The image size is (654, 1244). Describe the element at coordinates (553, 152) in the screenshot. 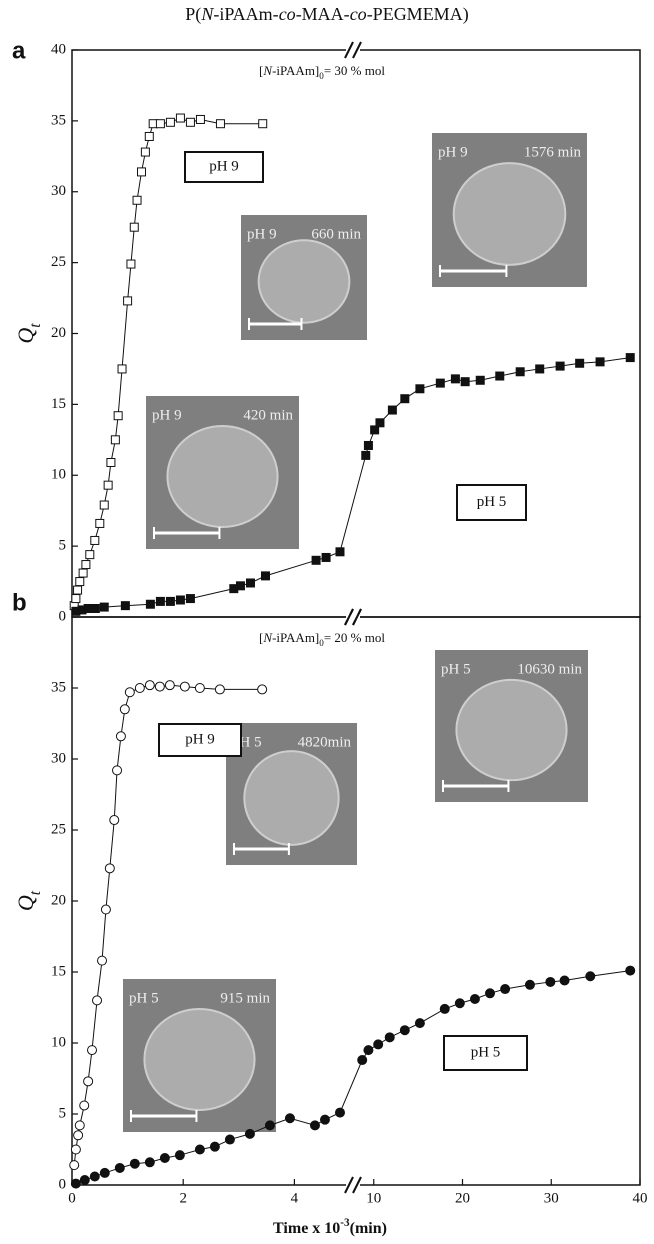

I see `inset-time: 1576 min` at that location.